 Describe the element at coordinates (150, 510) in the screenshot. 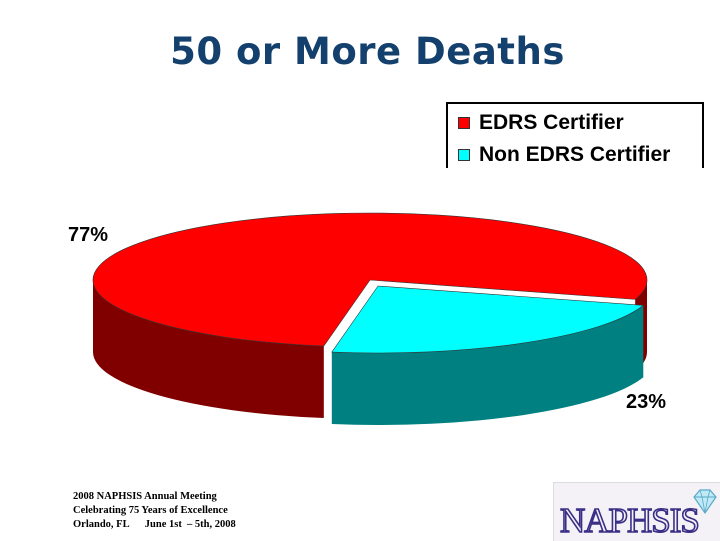

I see `footer-line-2: Celebrating 75 Years of Excellence` at that location.